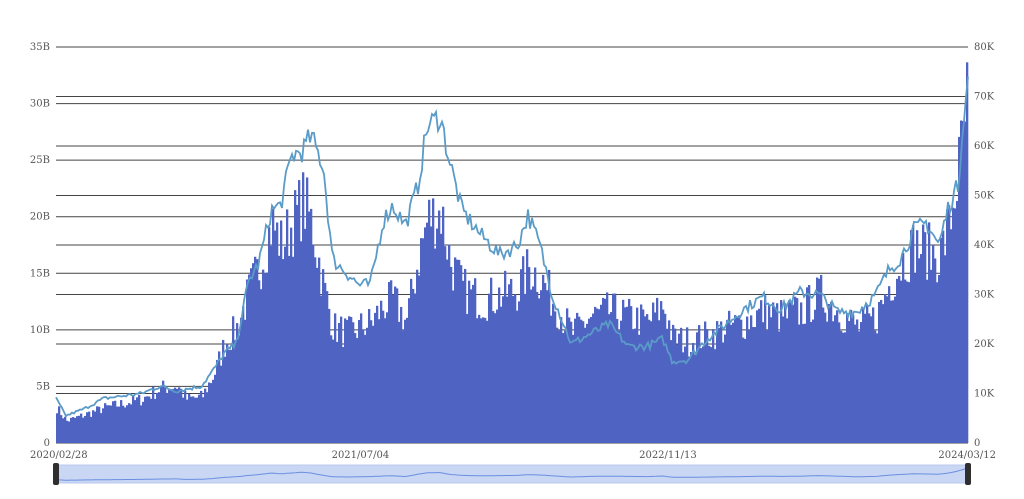 This screenshot has width=1024, height=499. Describe the element at coordinates (43, 386) in the screenshot. I see `left-axis-tick-label: 5B` at that location.